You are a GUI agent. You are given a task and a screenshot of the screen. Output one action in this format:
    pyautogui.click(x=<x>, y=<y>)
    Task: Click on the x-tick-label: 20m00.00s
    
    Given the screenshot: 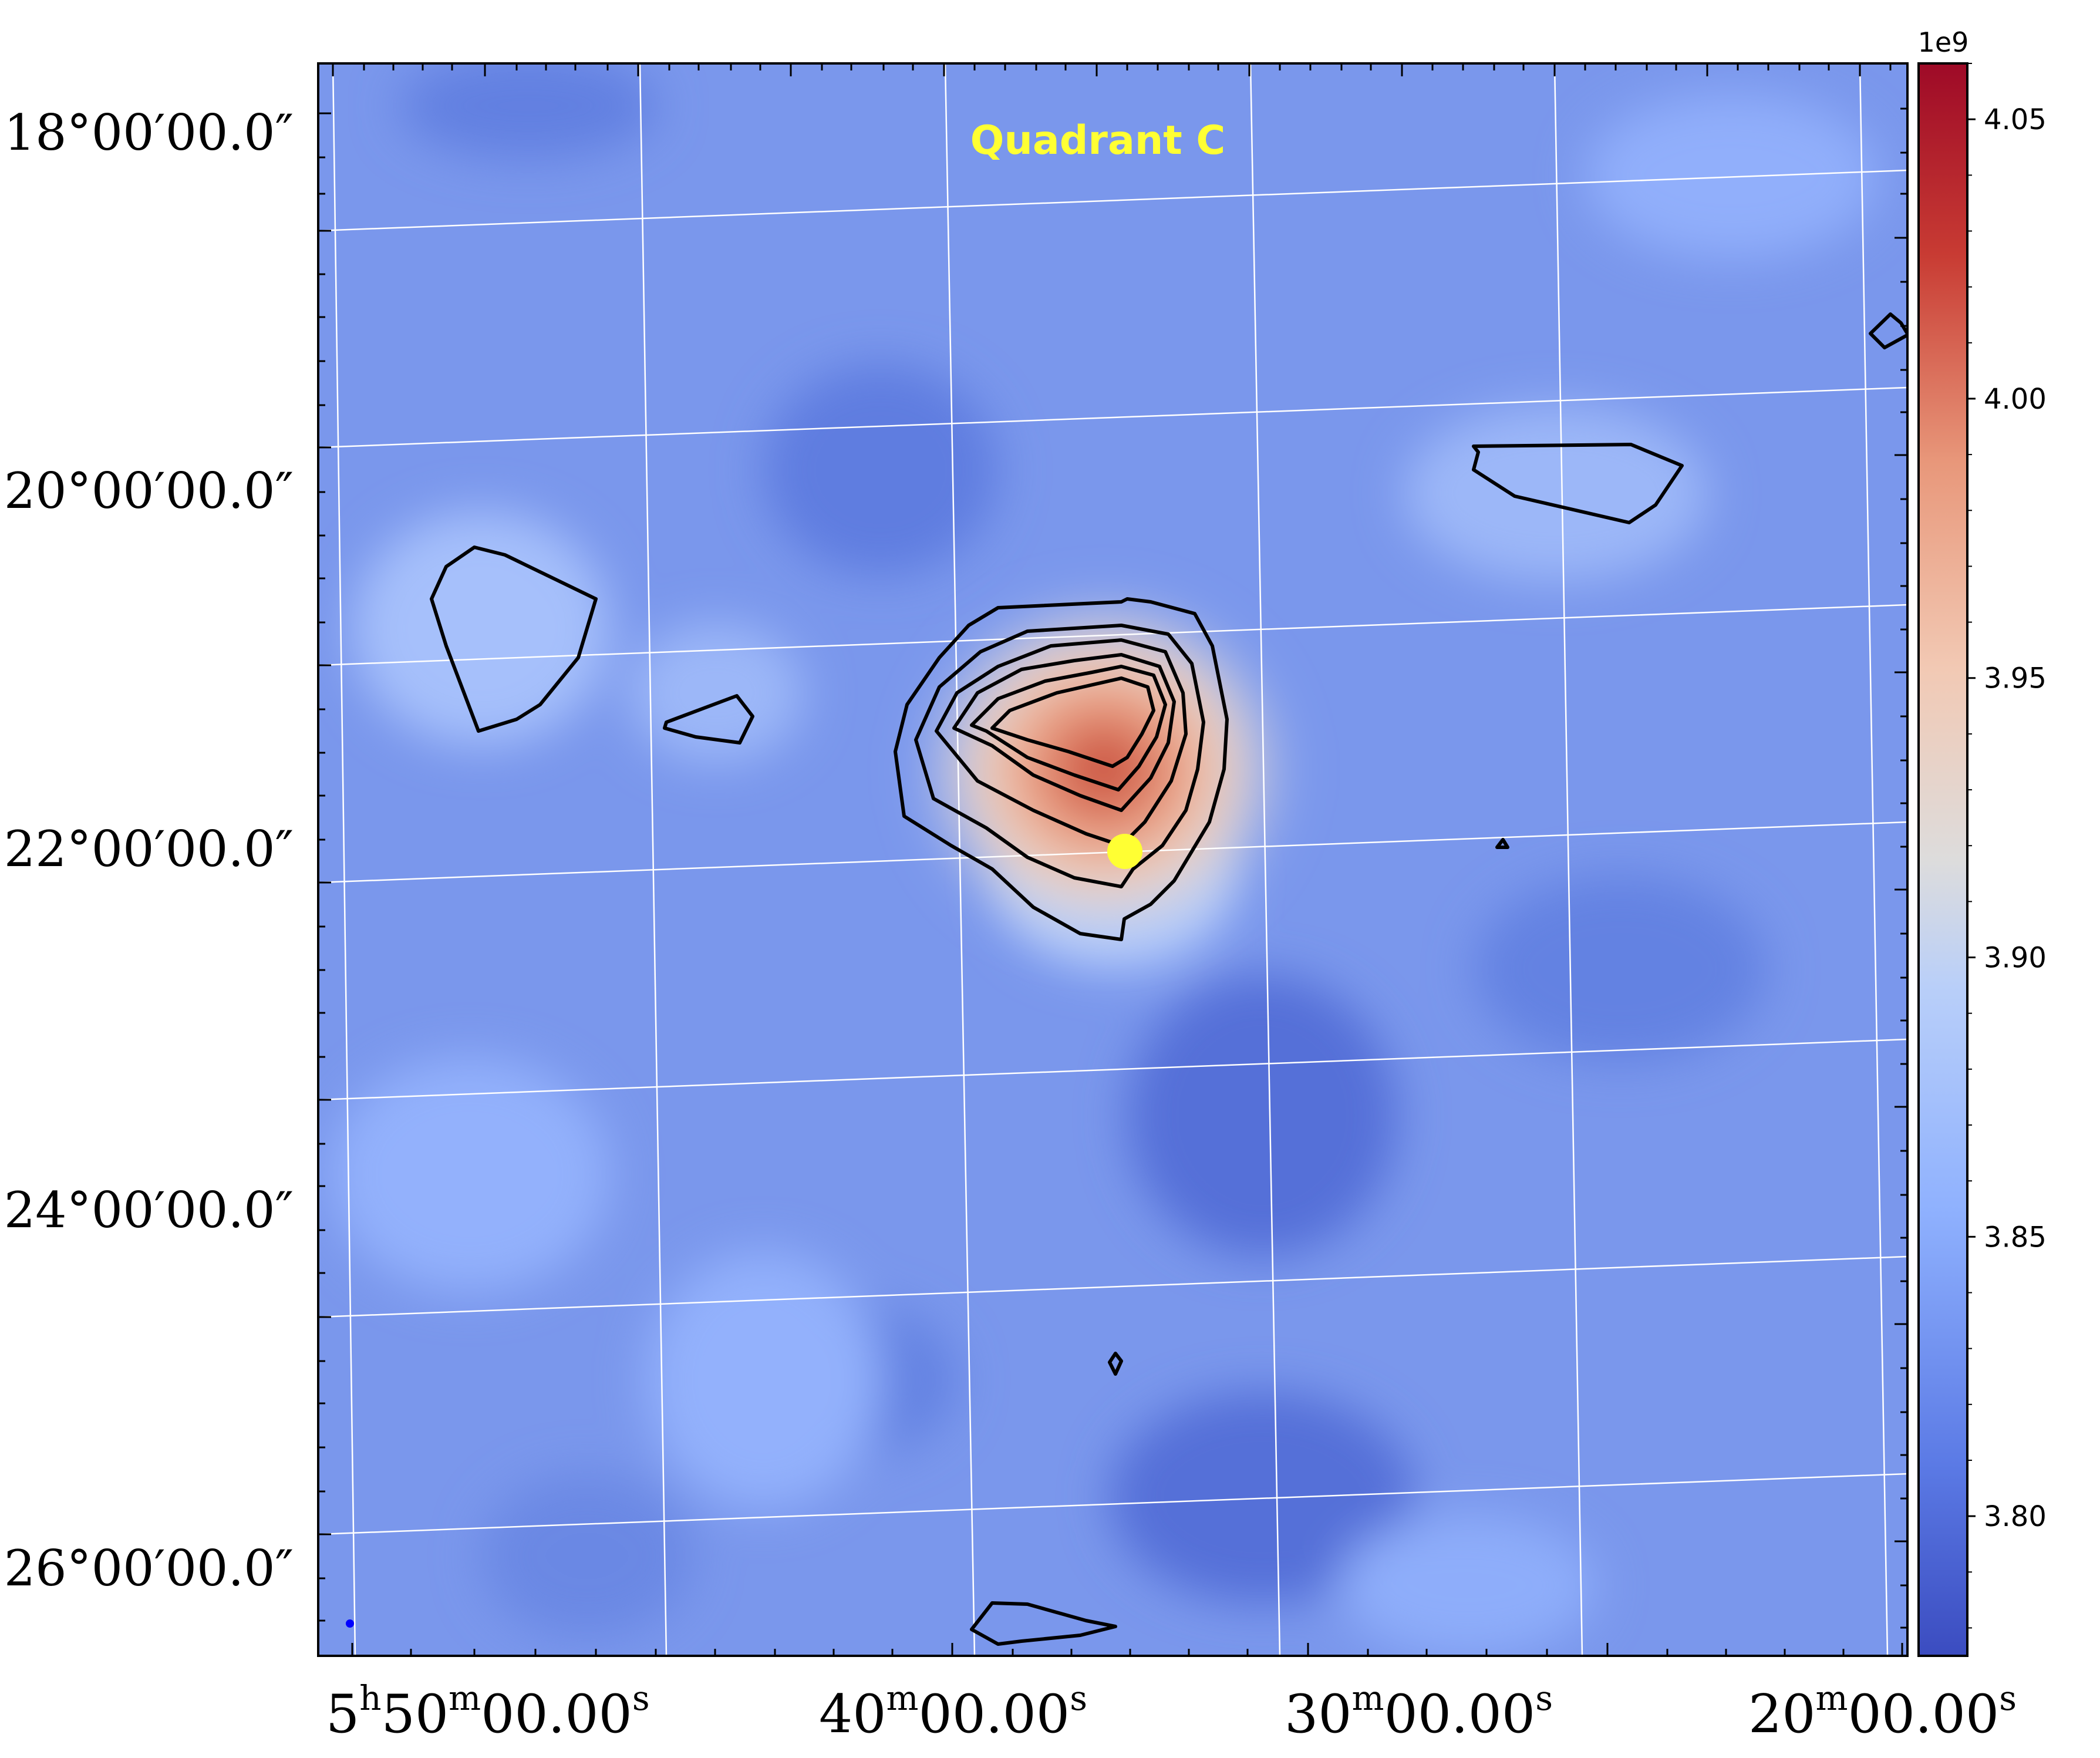 What is the action you would take?
    pyautogui.click(x=1882, y=1712)
    